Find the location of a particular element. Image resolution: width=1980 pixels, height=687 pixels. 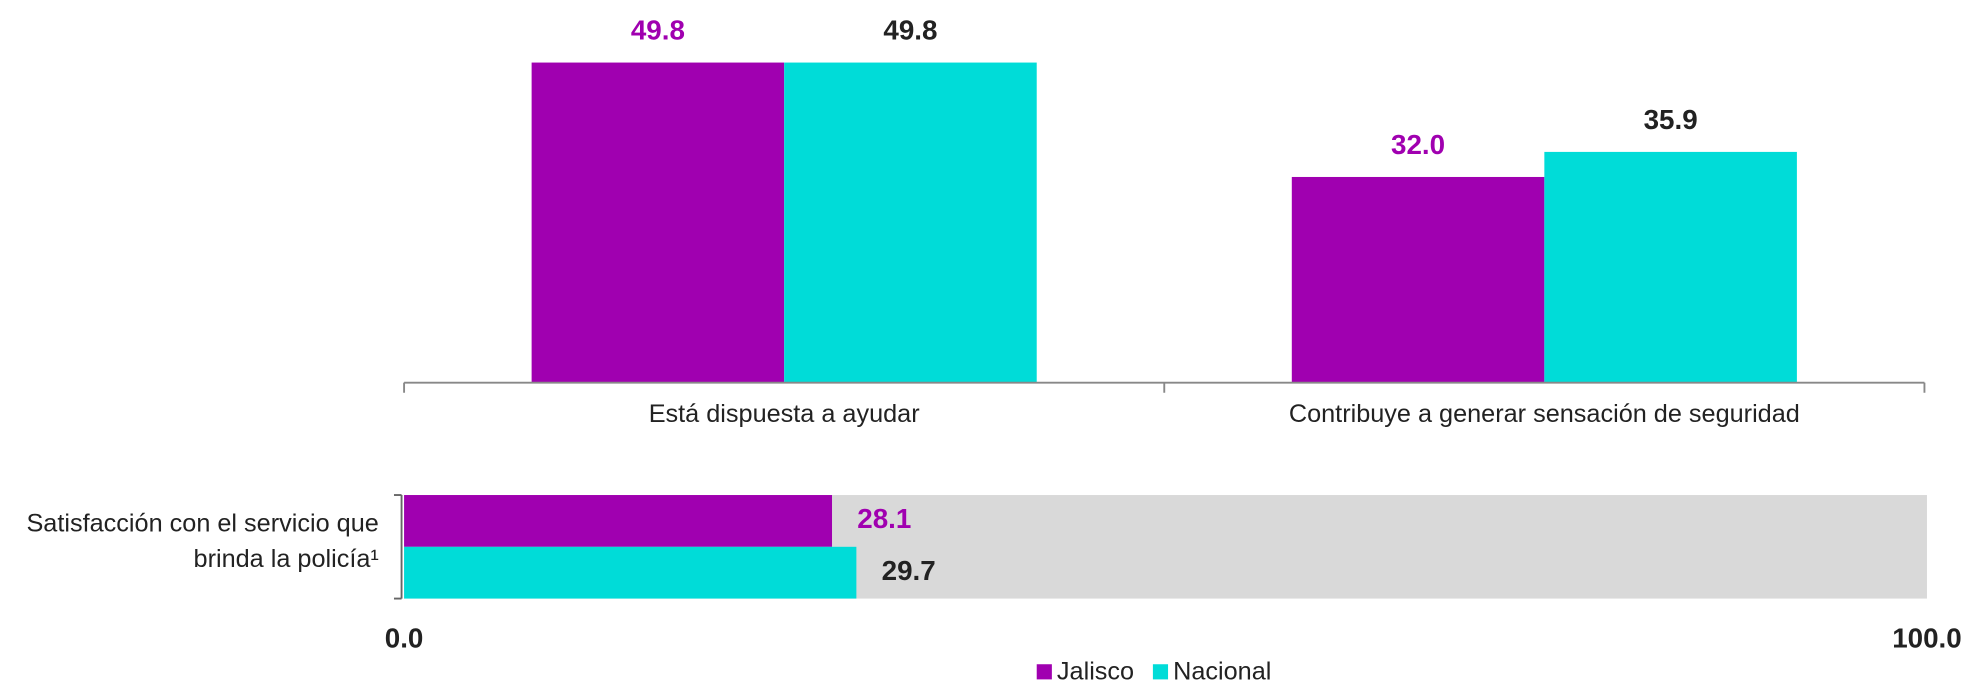

value-label: 28.1 is located at coordinates (884, 518).